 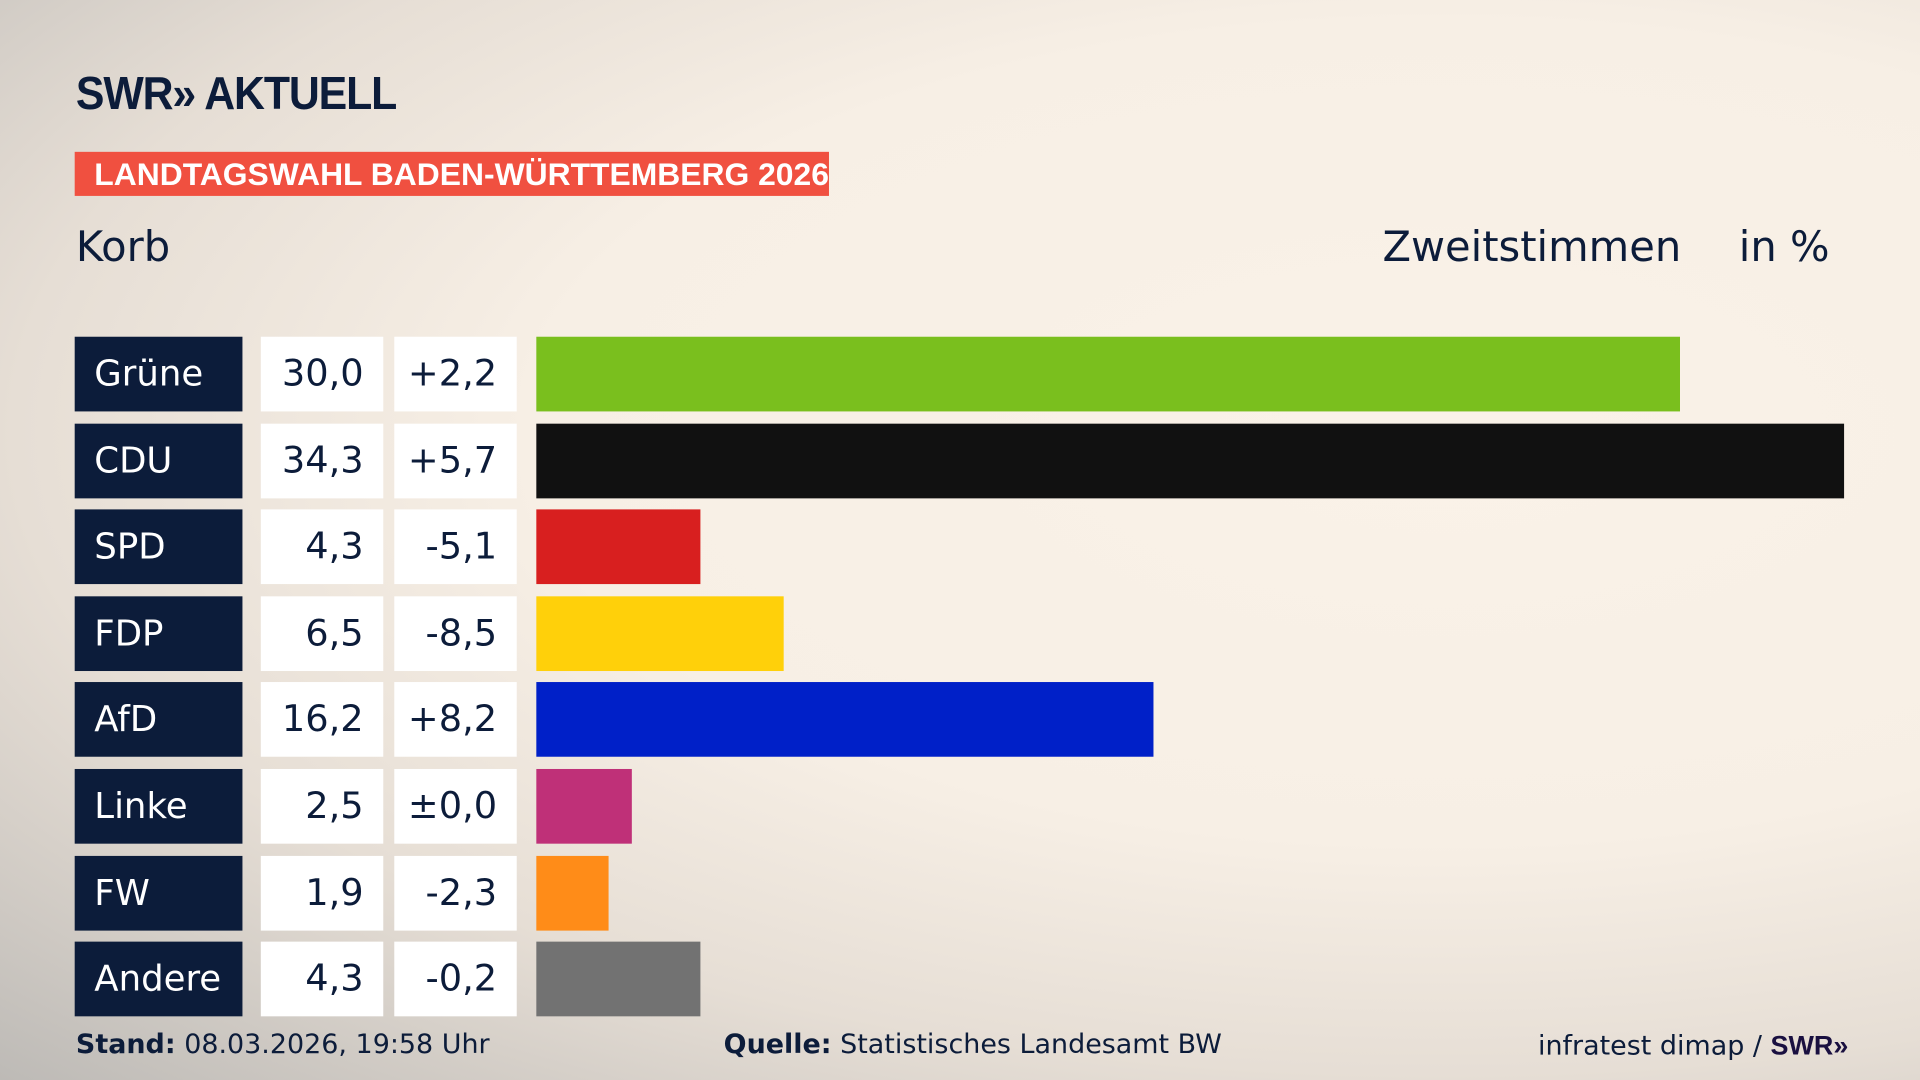 I want to click on swr-logo: SWR», so click(x=1809, y=1045).